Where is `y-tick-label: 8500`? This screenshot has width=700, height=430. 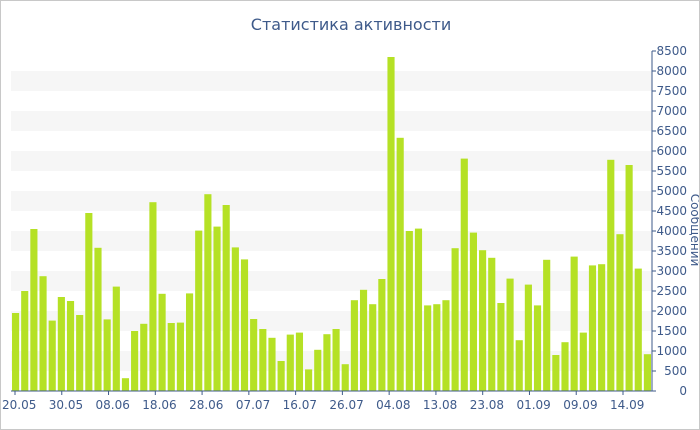
y-tick-label: 8500 is located at coordinates (671, 51).